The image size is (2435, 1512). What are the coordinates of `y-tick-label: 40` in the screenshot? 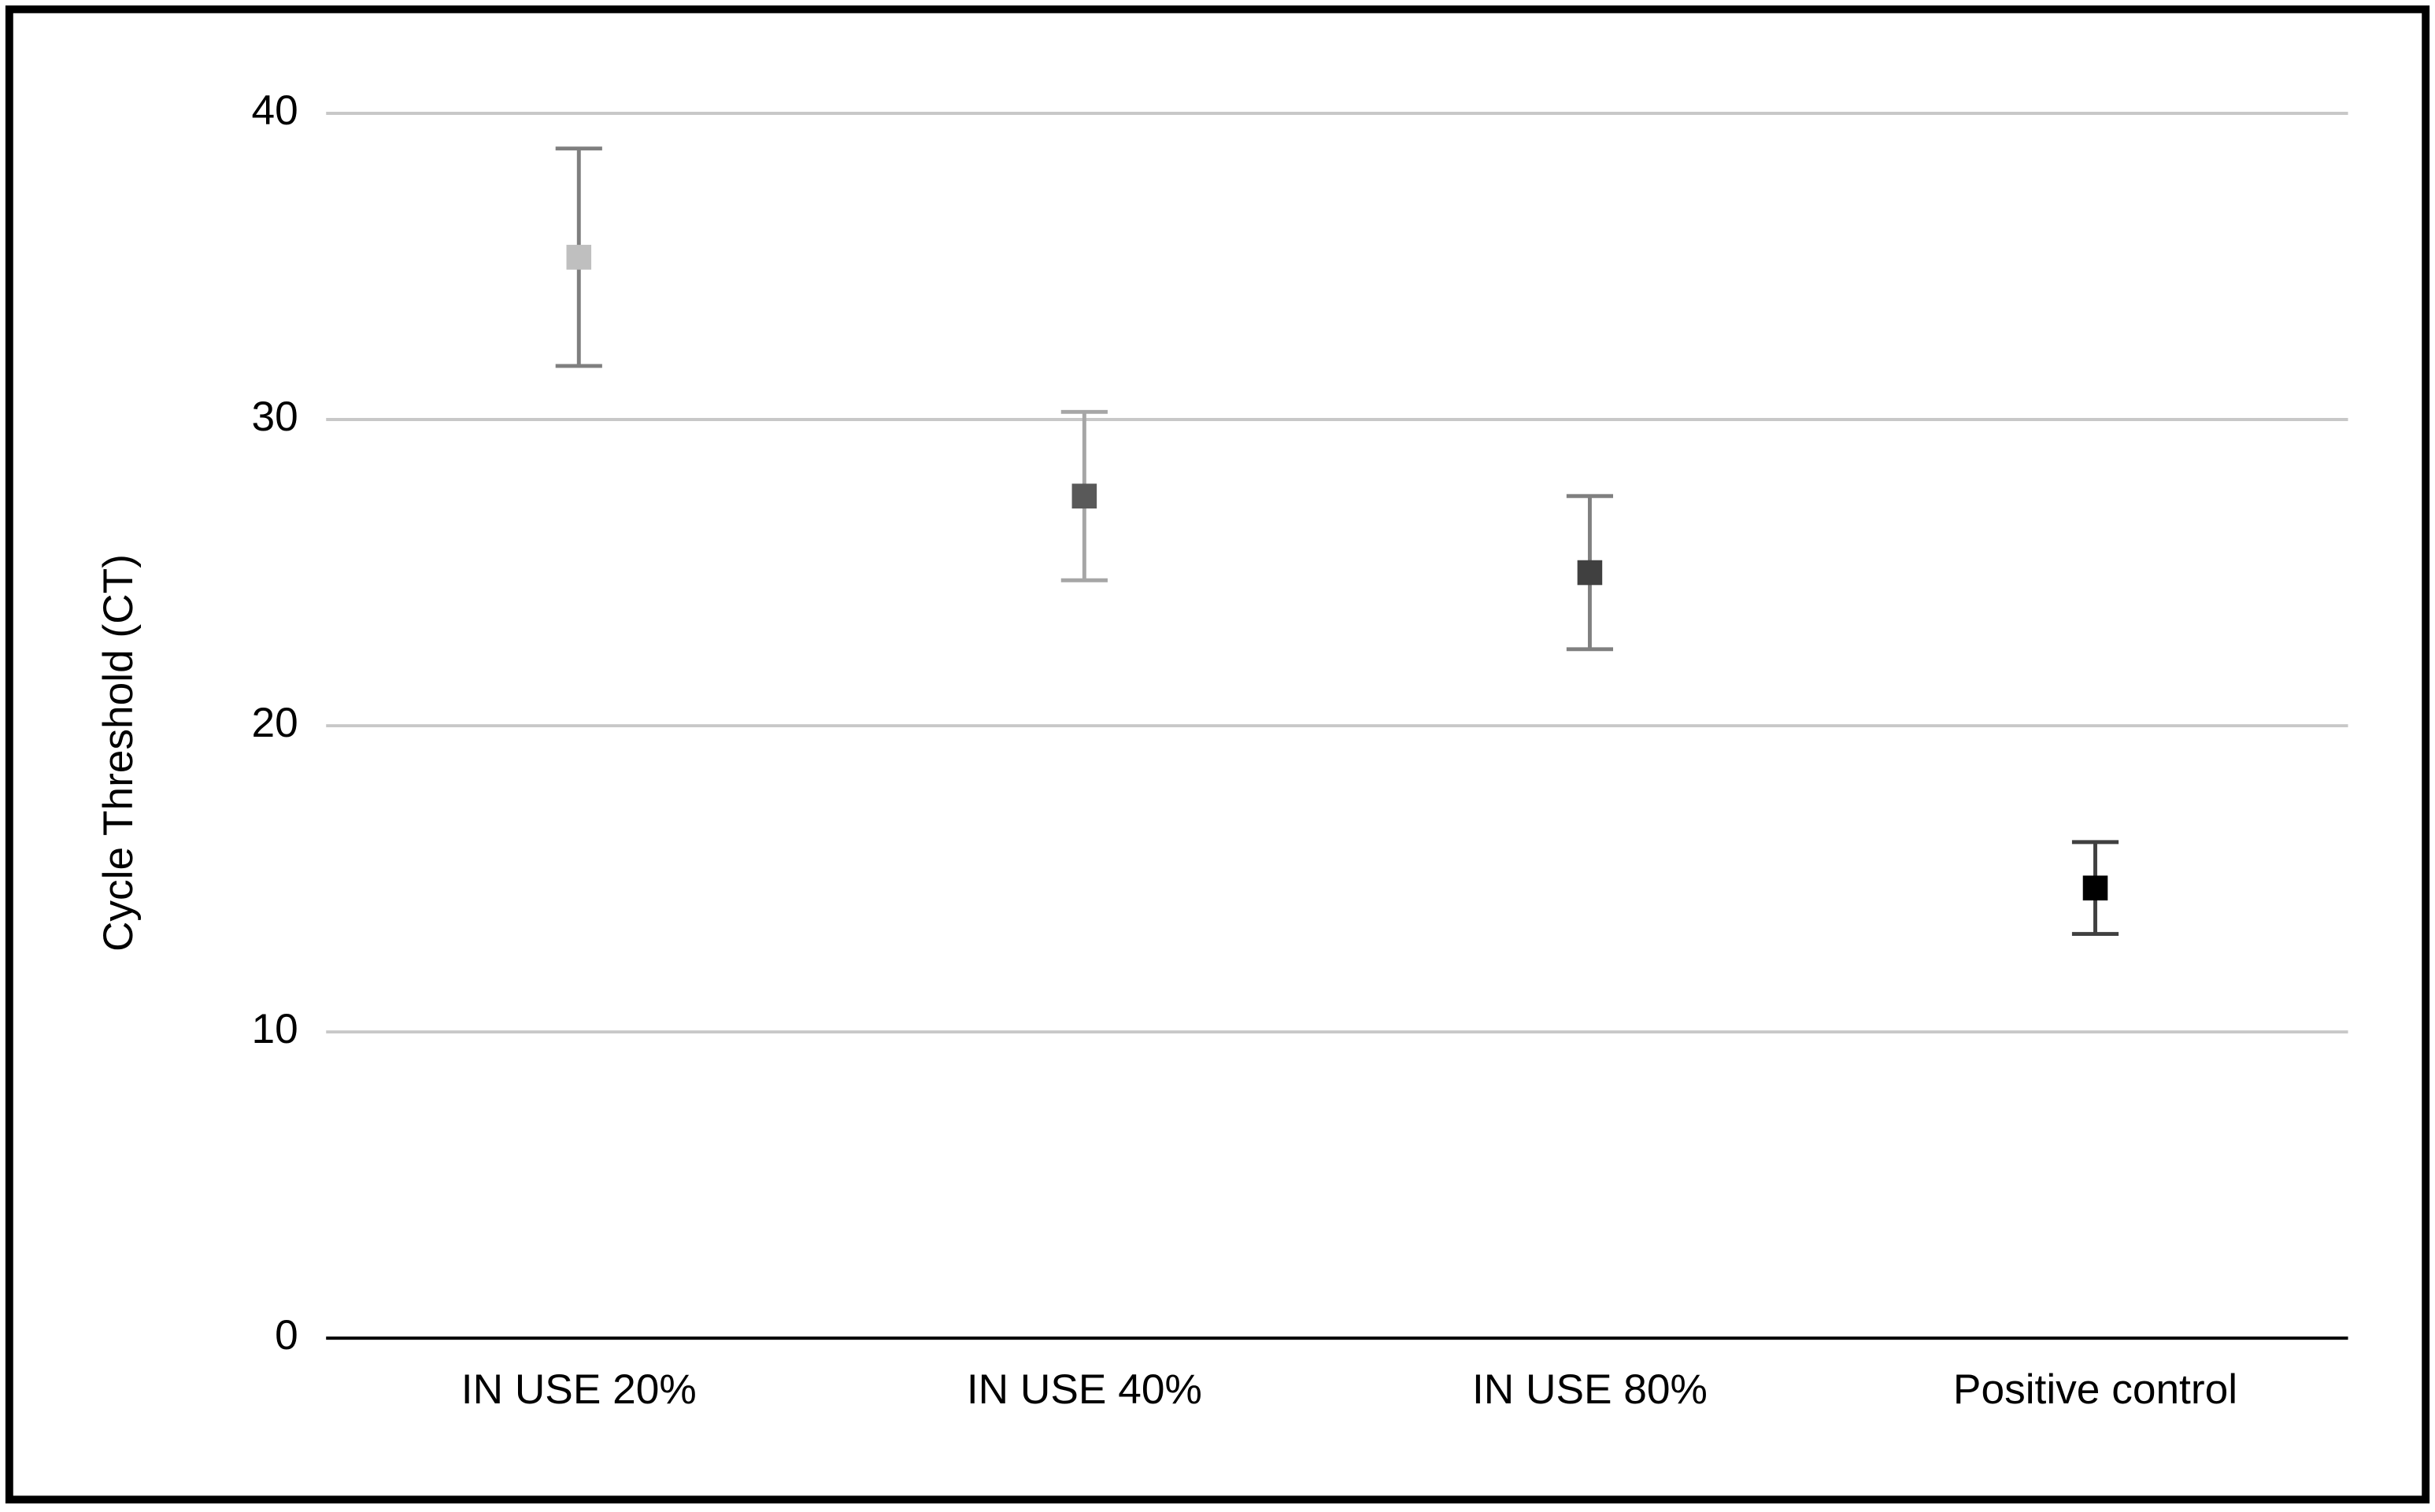 It's located at (274, 110).